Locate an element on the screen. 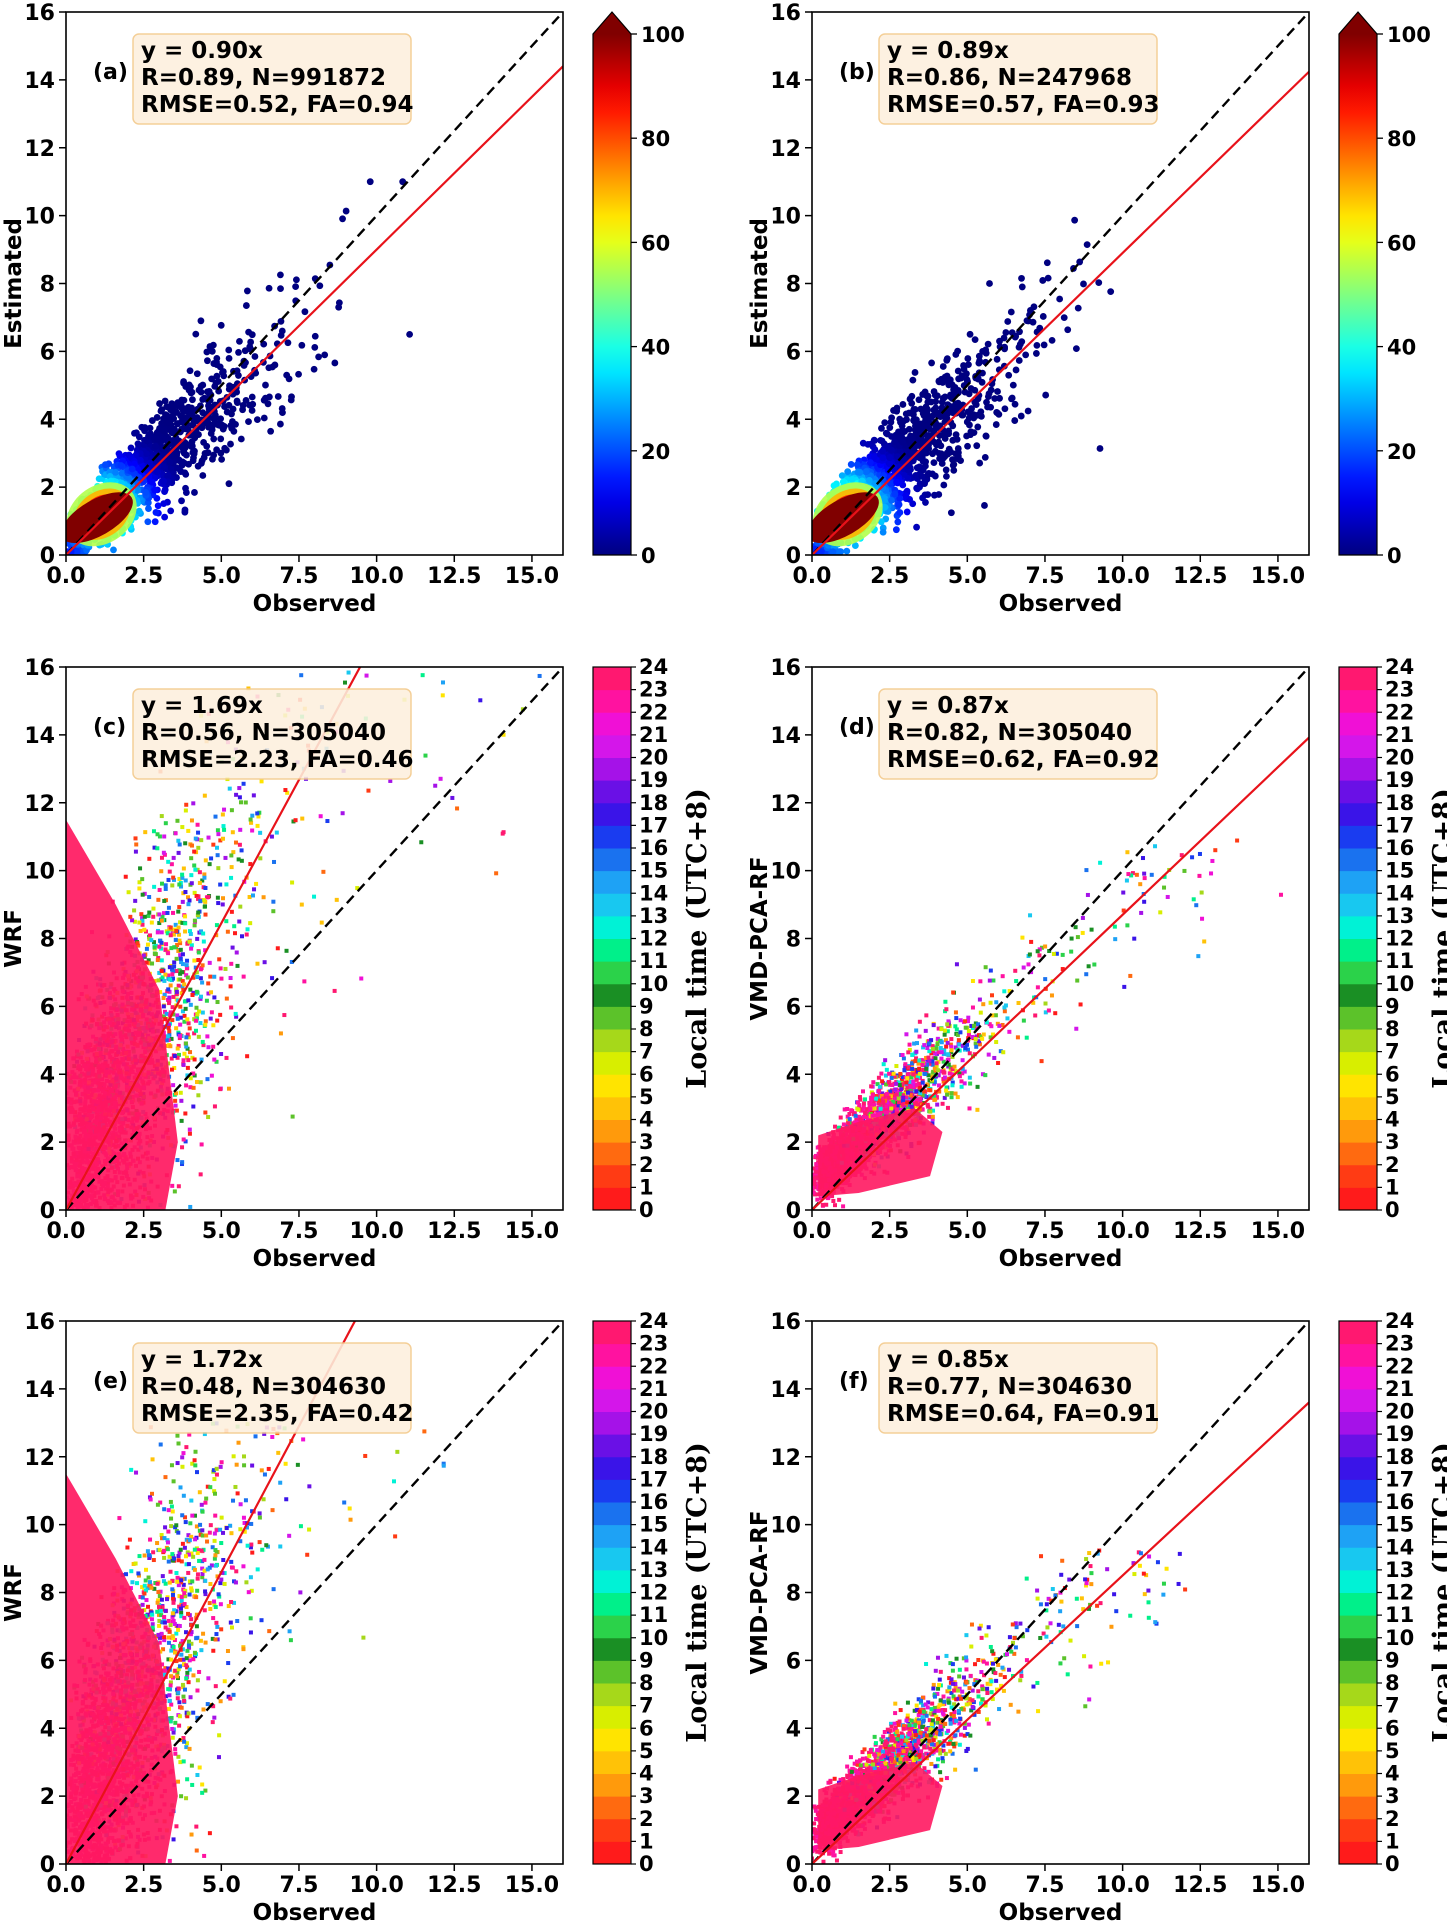  x-tick-label: 15.0 is located at coordinates (1278, 576).